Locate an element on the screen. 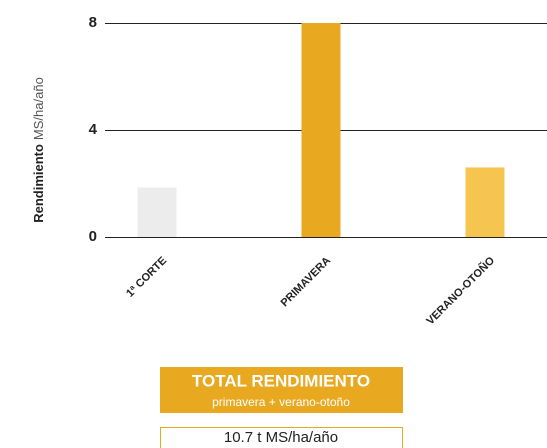  summary-value: 10.7 t MS/ha/año is located at coordinates (281, 437).